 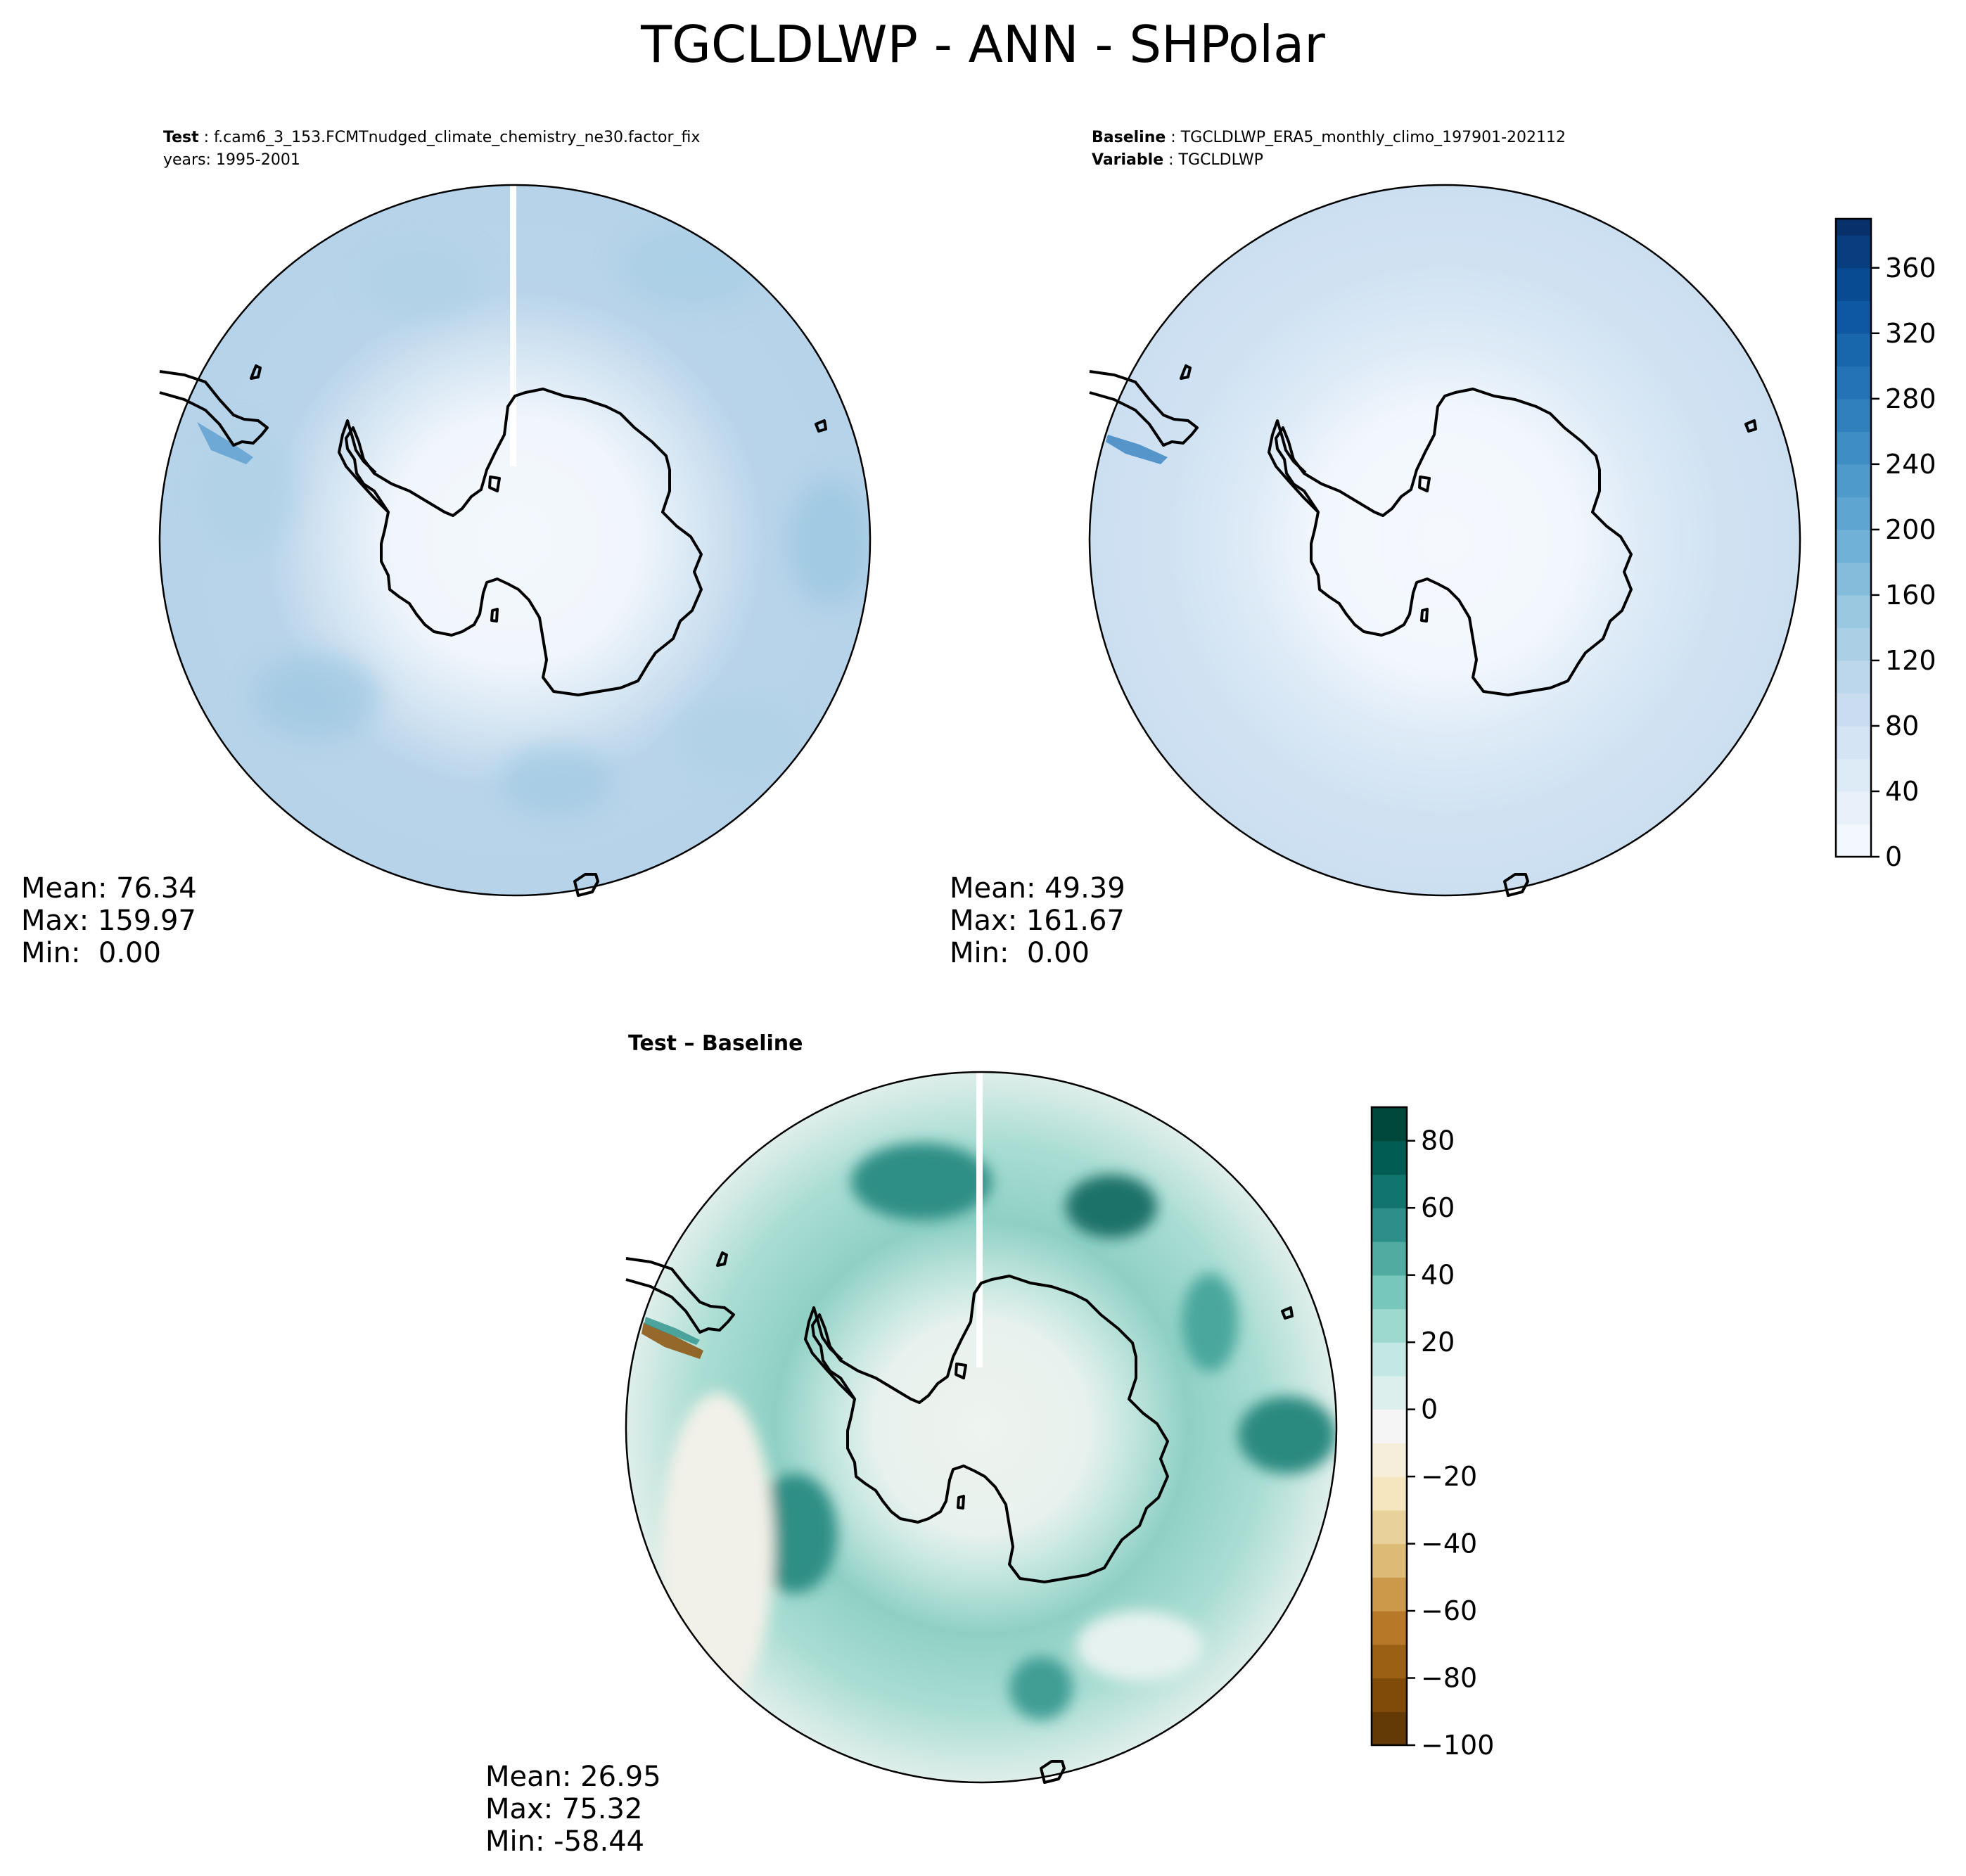 I want to click on colorbar-brbg-tick-label: 40, so click(x=1438, y=1275).